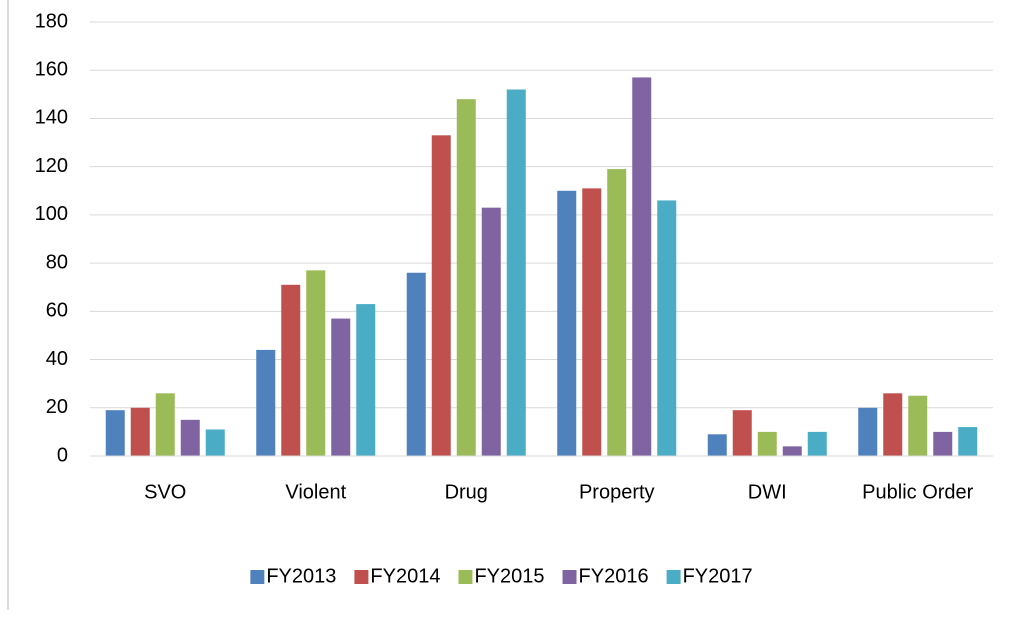 Image resolution: width=1018 pixels, height=618 pixels. I want to click on y-tick-label: 120, so click(51, 166).